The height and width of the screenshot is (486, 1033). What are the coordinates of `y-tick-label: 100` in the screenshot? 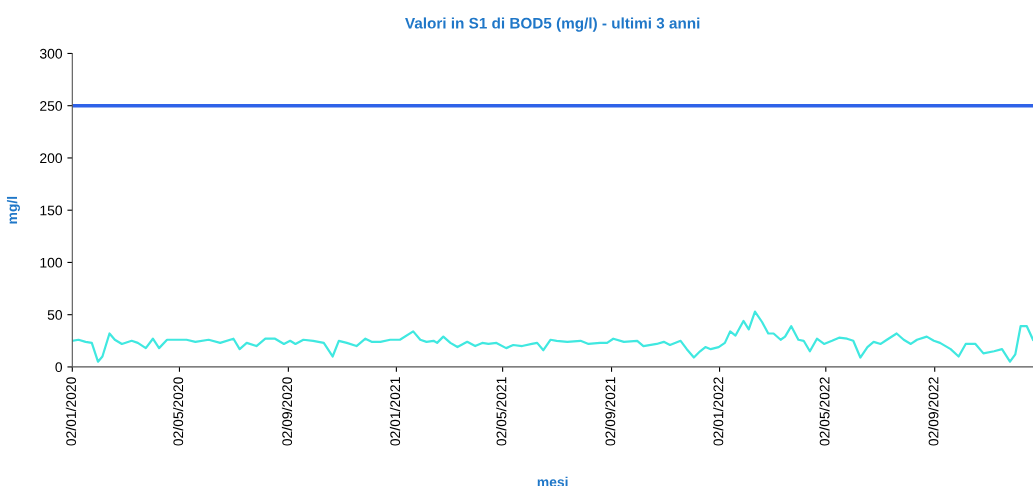 It's located at (51, 262).